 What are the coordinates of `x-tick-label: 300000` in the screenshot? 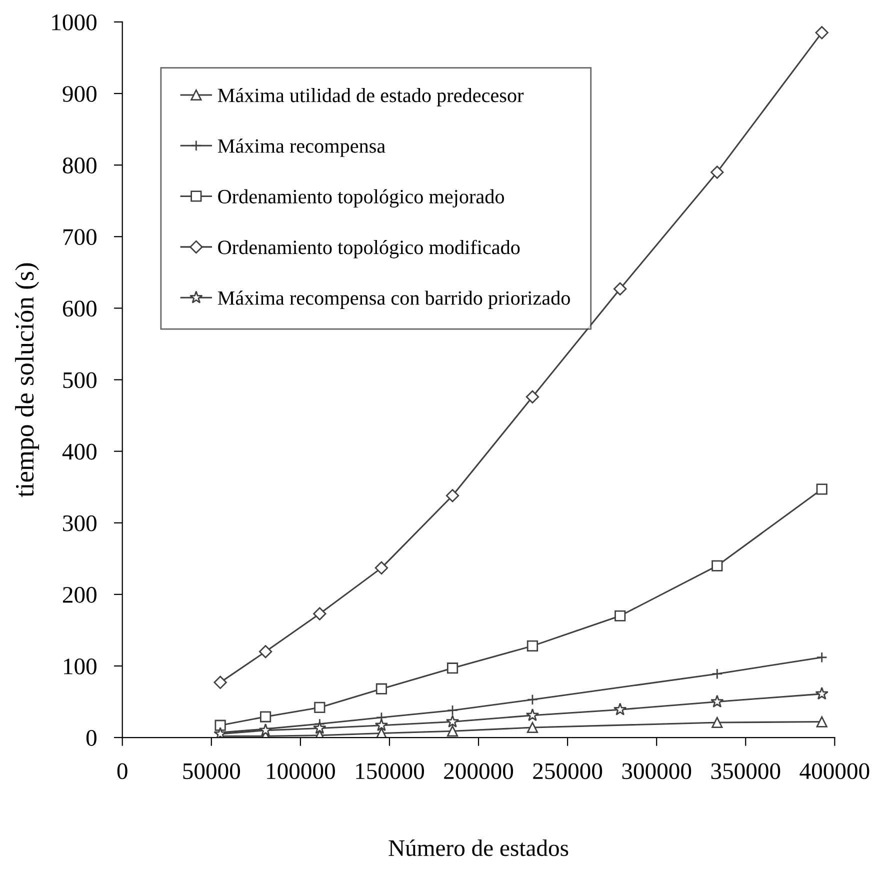 It's located at (657, 771).